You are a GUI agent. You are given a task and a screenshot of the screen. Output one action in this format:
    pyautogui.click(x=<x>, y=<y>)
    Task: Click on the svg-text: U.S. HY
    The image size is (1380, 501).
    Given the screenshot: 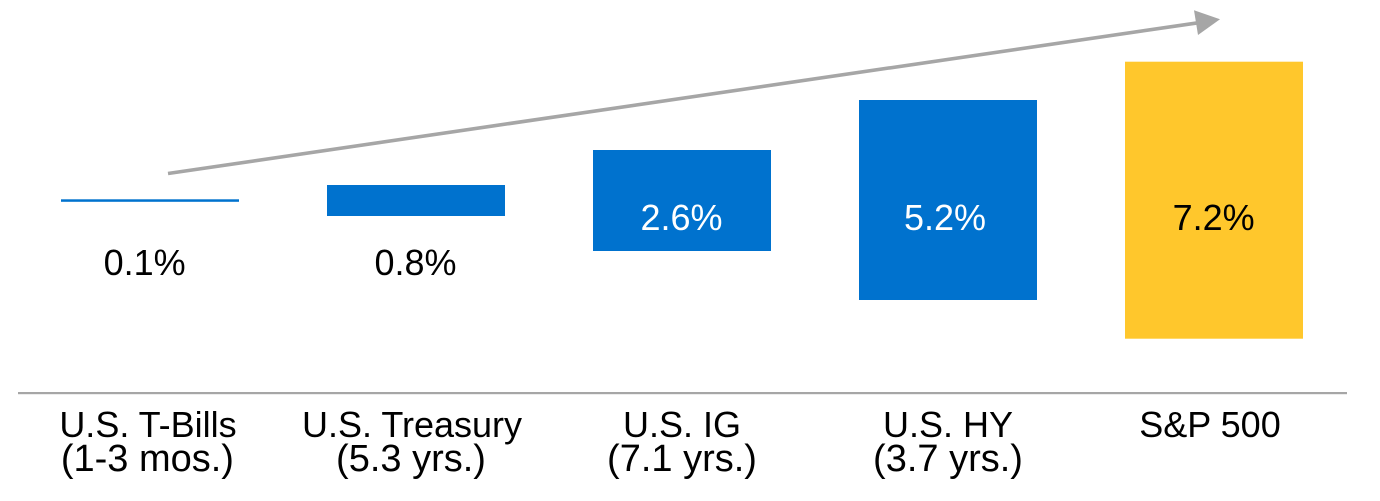 What is the action you would take?
    pyautogui.click(x=948, y=424)
    